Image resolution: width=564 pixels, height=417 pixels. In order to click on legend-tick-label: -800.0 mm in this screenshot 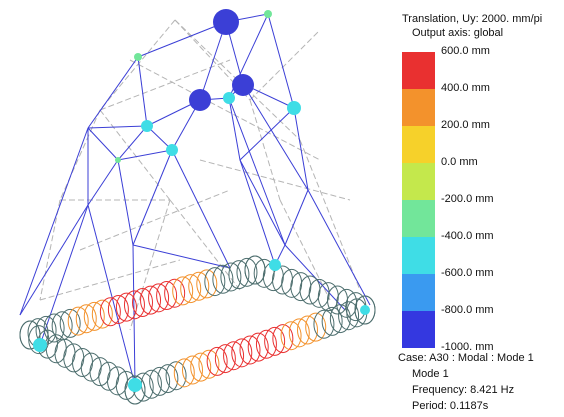, I will do `click(467, 310)`.